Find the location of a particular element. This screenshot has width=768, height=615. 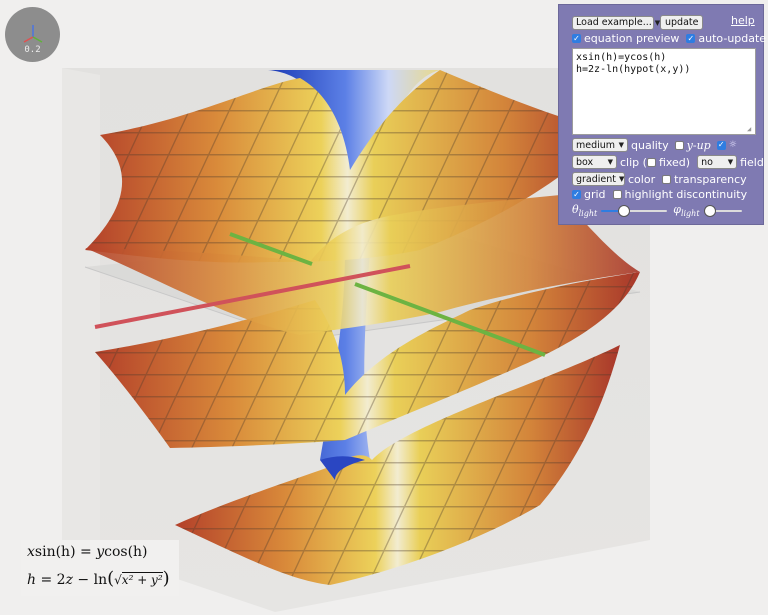

equation-preview-line-2: h = 2z − ln(√x² + y²) is located at coordinates (98, 578).